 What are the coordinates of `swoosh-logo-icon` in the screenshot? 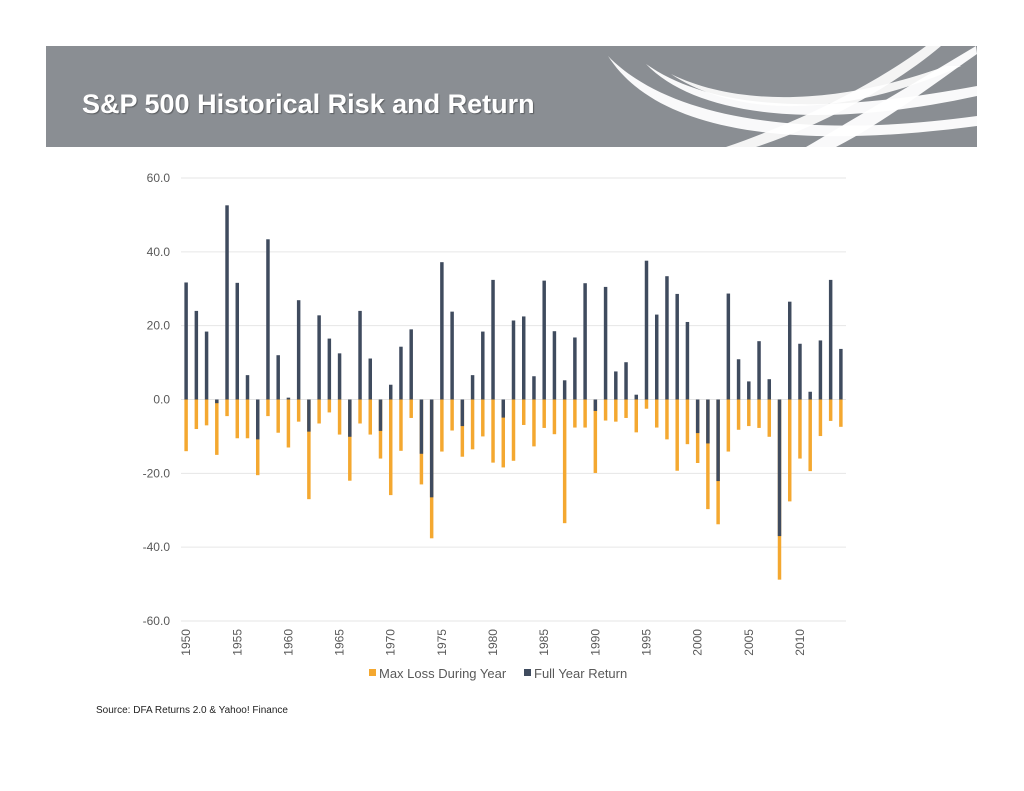 It's located at (792, 96).